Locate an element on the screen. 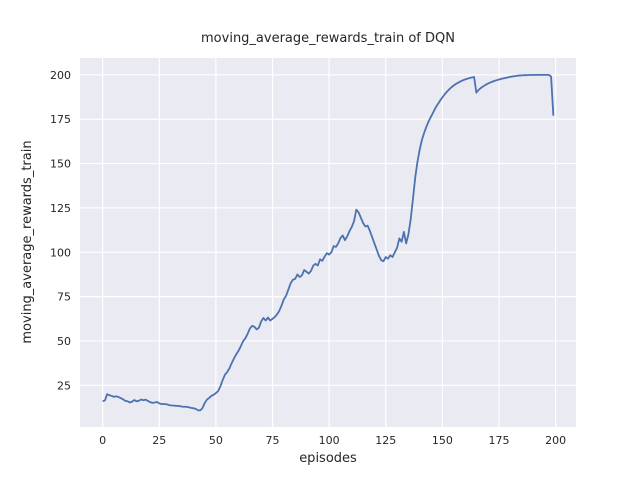  y-axis-label: moving_average_rewards_train is located at coordinates (27, 242).